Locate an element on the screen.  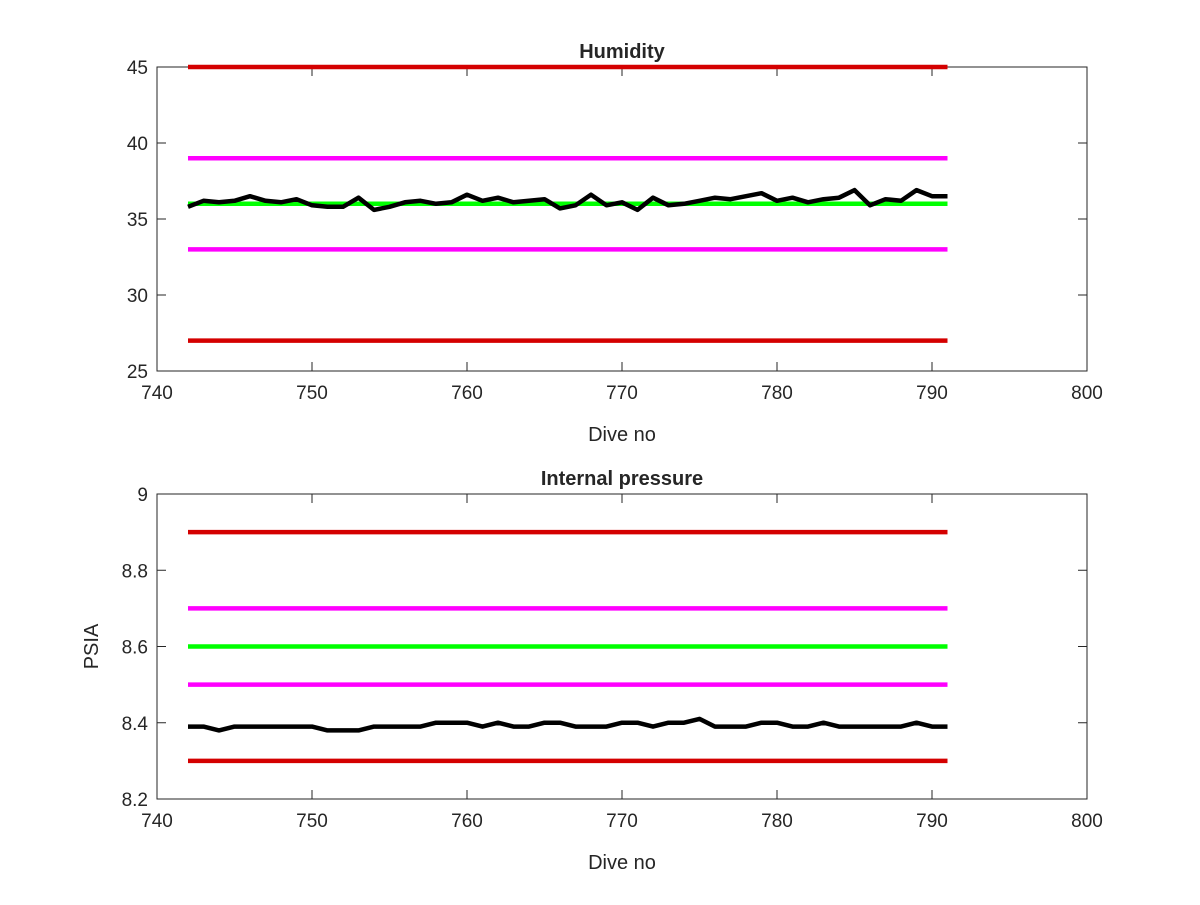
y-tick-label: 8.8 is located at coordinates (135, 571).